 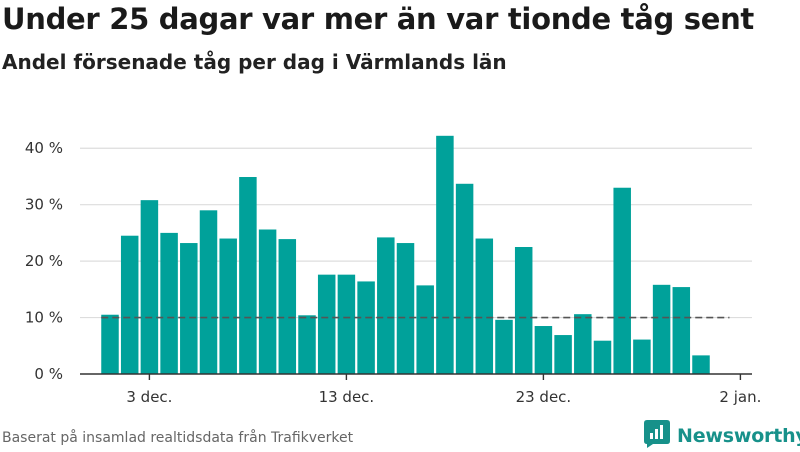 I want to click on brand-logo: Newsworthy, so click(x=722, y=436).